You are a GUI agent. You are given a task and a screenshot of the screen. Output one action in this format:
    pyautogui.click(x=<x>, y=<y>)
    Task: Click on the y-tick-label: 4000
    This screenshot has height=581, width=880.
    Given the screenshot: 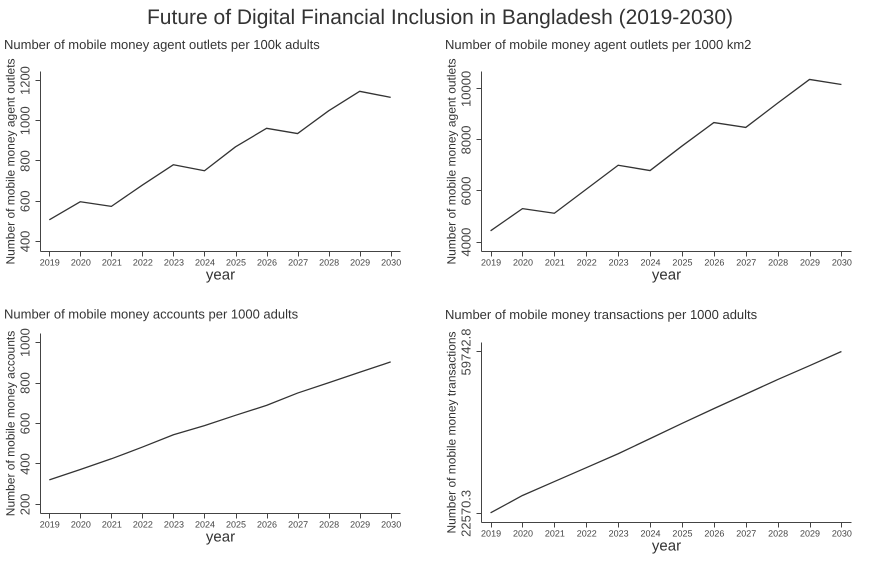 What is the action you would take?
    pyautogui.click(x=466, y=242)
    